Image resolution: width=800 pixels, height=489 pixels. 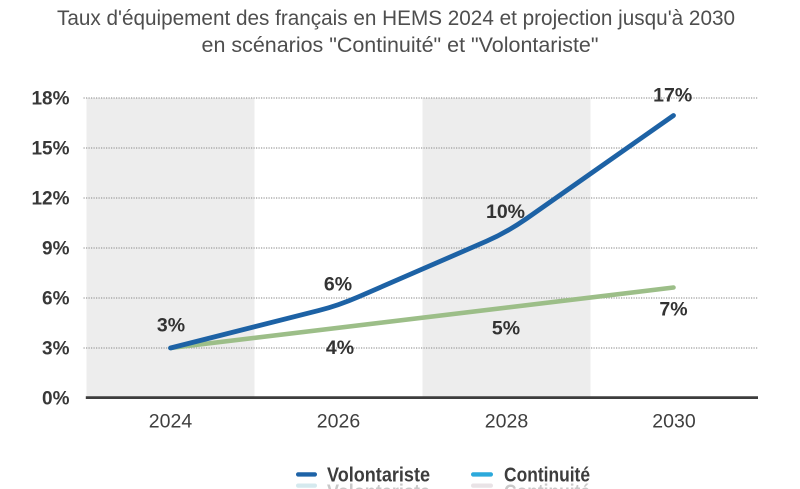 I want to click on svg-text: 12%, so click(x=50, y=199).